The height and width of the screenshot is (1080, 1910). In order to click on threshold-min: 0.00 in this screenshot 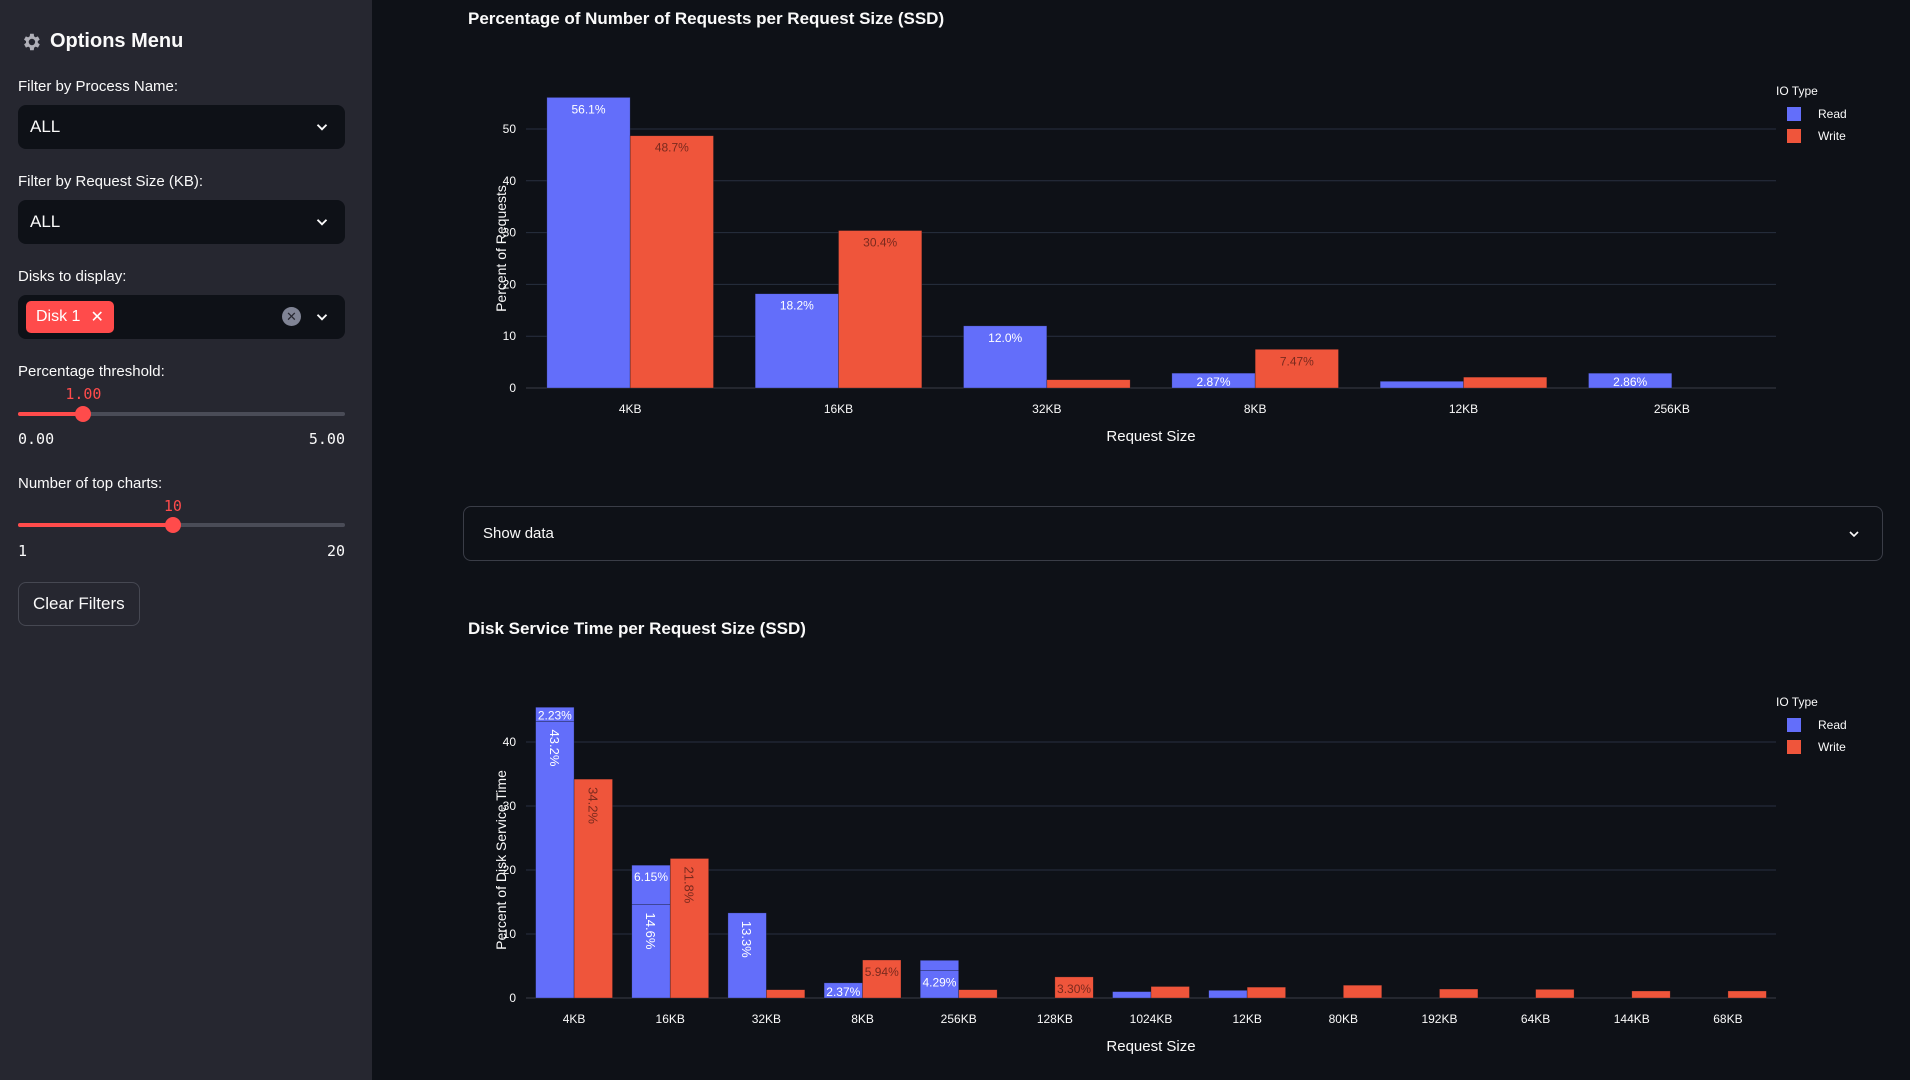, I will do `click(36, 439)`.